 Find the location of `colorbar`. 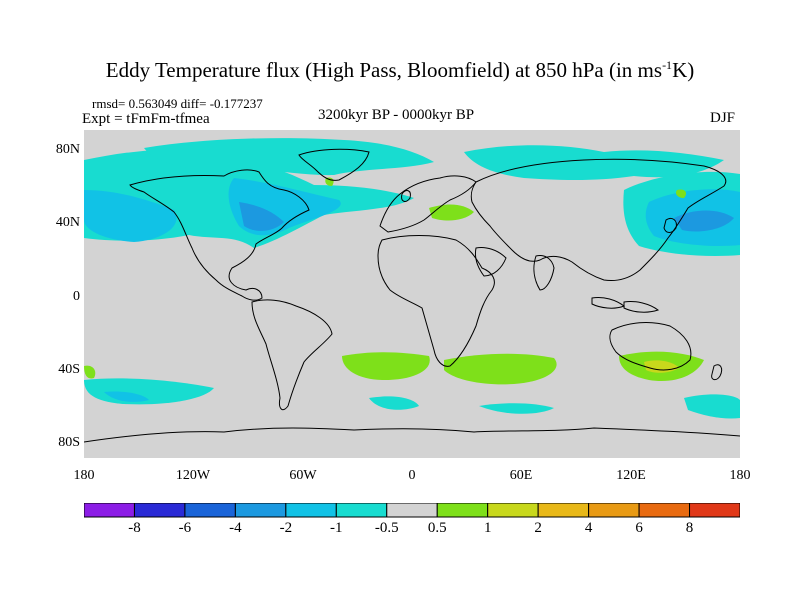

colorbar is located at coordinates (412, 511).